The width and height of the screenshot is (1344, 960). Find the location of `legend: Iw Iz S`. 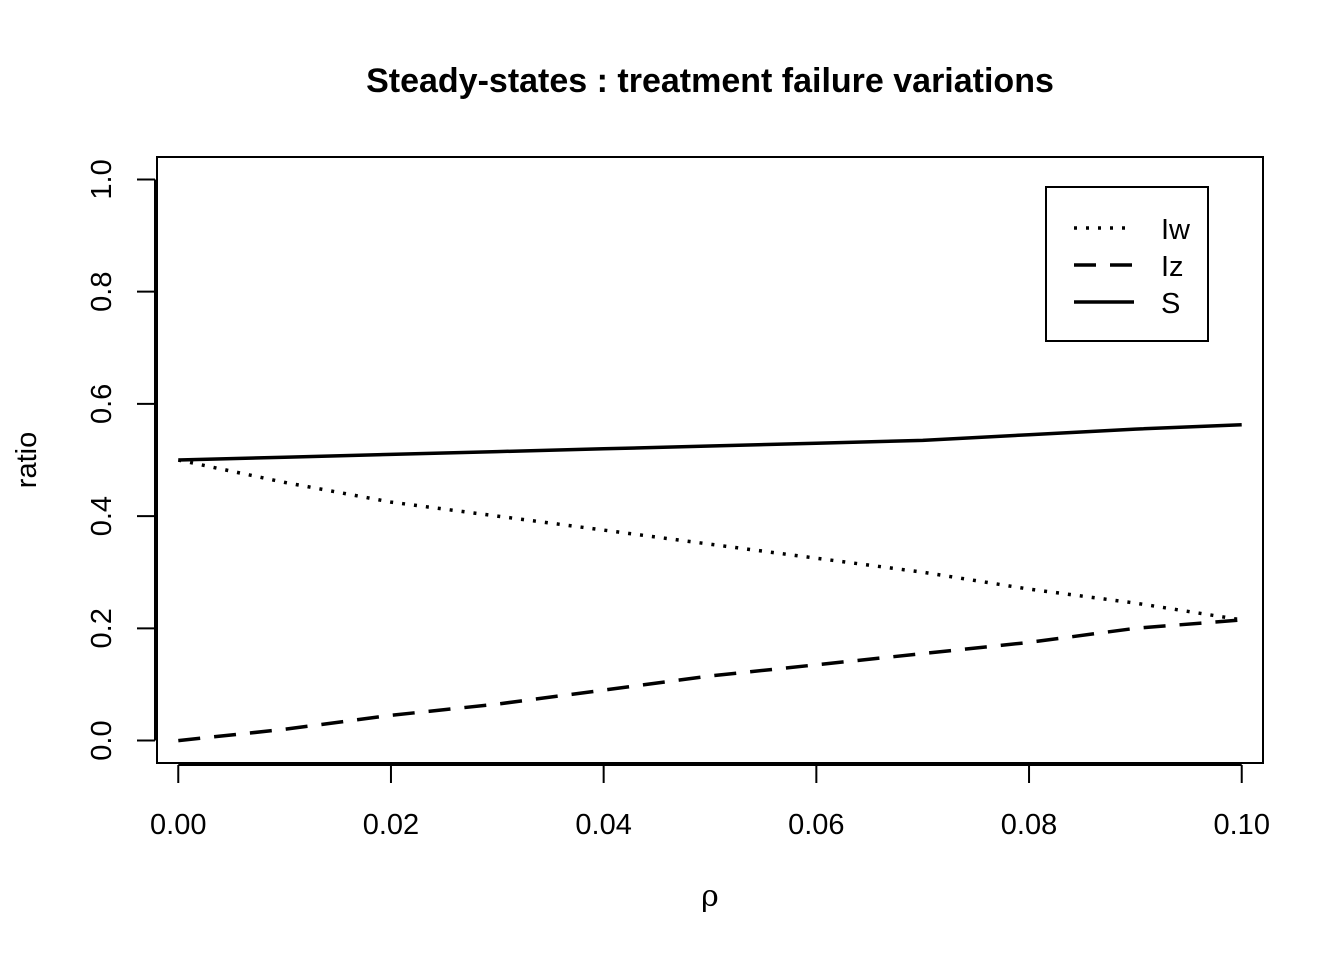

legend: Iw Iz S is located at coordinates (1127, 264).